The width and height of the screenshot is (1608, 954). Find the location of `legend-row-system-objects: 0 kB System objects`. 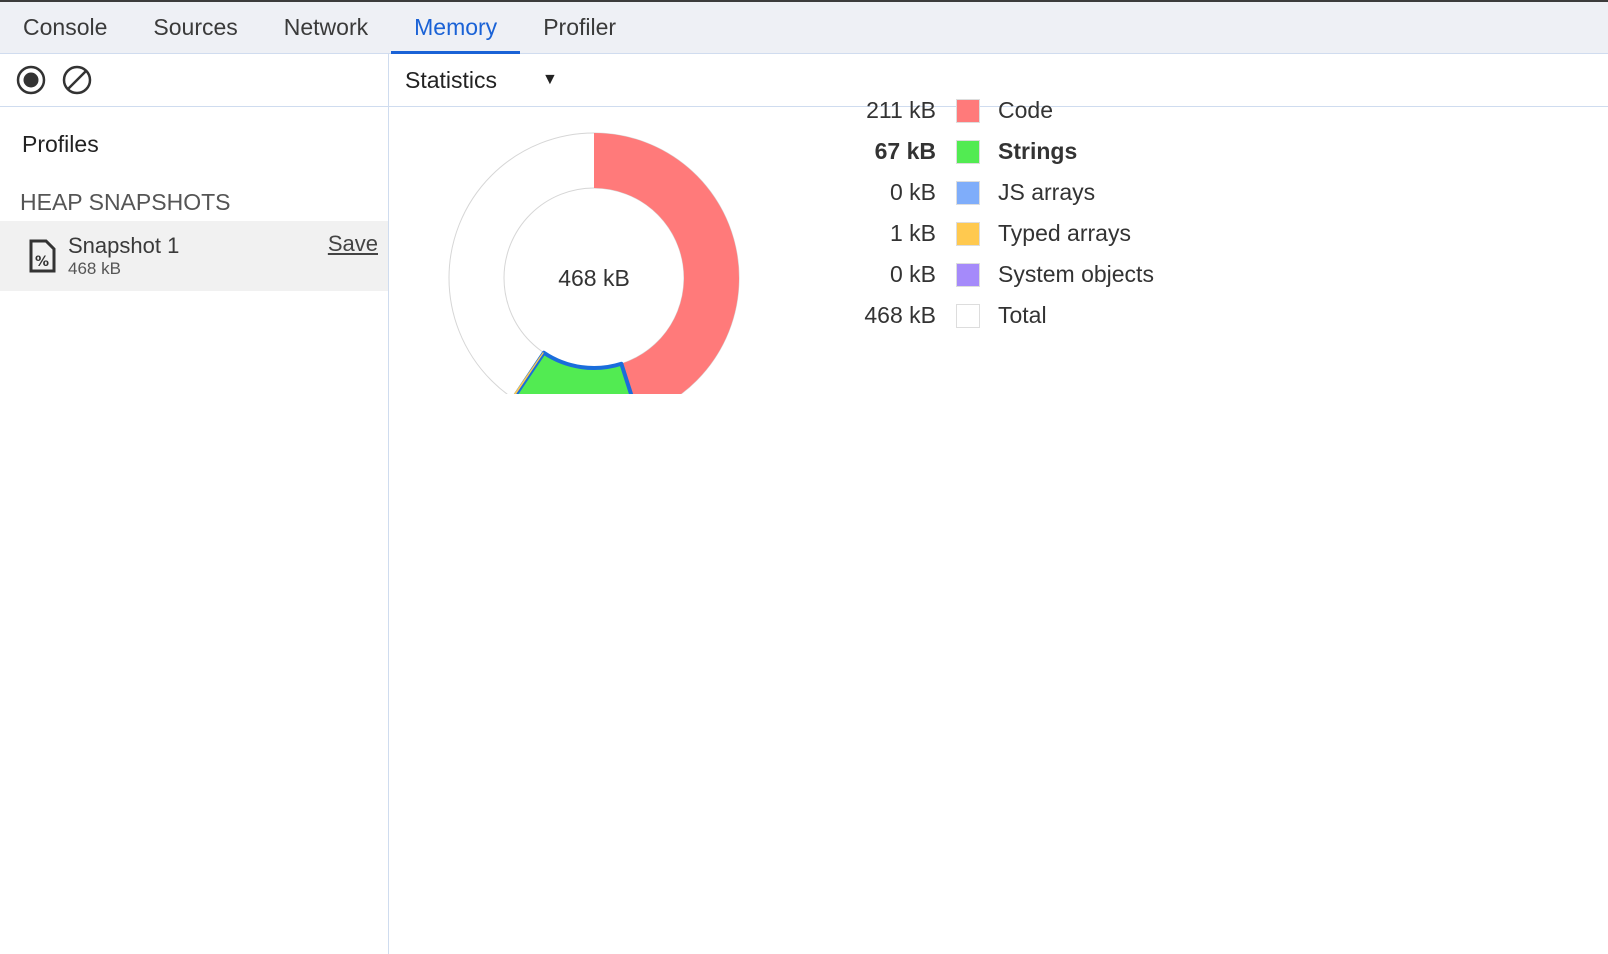

legend-row-system-objects: 0 kB System objects is located at coordinates (991, 274).